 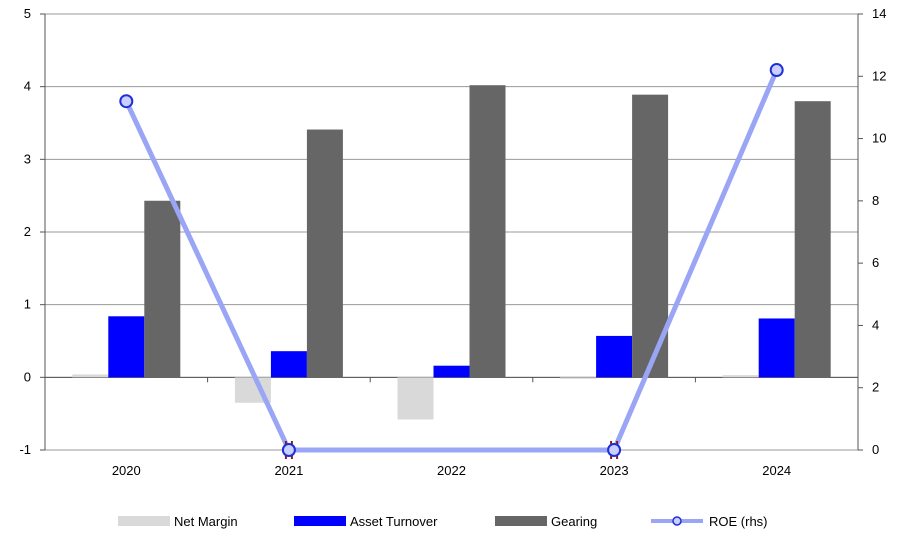 I want to click on category-label-2024: 2024, so click(x=776, y=470).